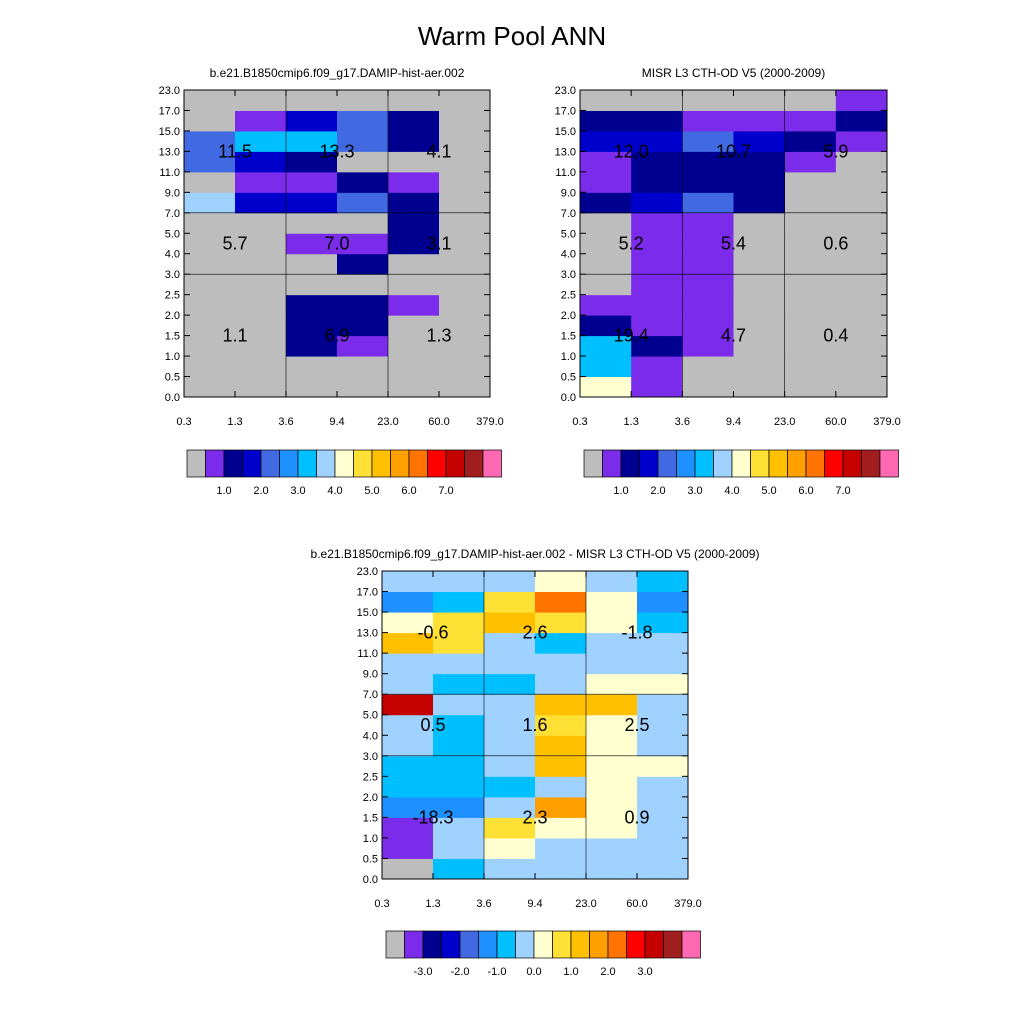 The height and width of the screenshot is (1024, 1024). Describe the element at coordinates (169, 173) in the screenshot. I see `y-tick-label: 11.0` at that location.